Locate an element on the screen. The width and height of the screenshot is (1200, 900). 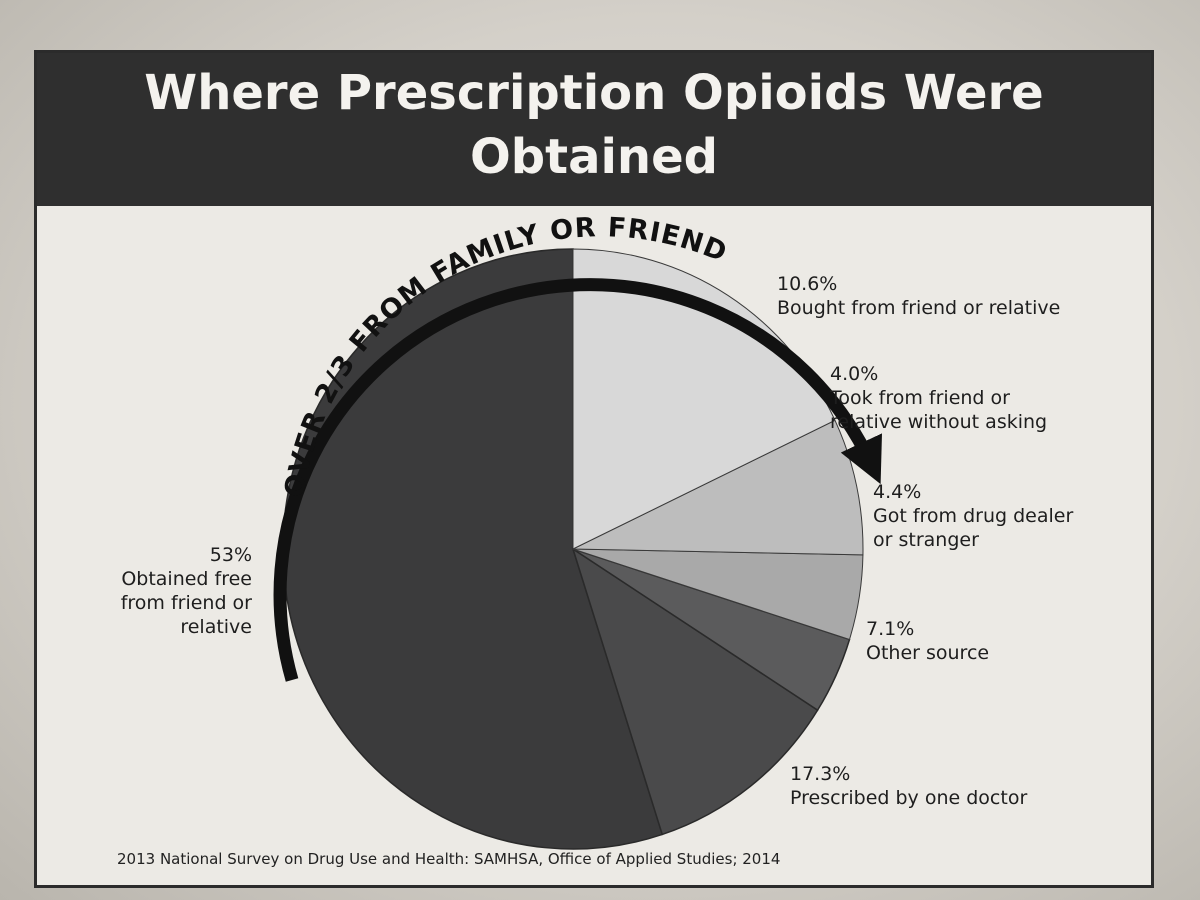
slice-label-line: Prescribed by one doctor is located at coordinates (908, 798).